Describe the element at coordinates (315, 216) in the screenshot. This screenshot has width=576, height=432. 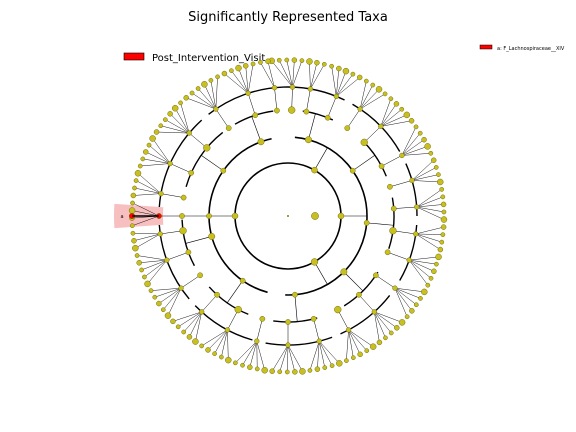
I see `phylum-node` at that location.